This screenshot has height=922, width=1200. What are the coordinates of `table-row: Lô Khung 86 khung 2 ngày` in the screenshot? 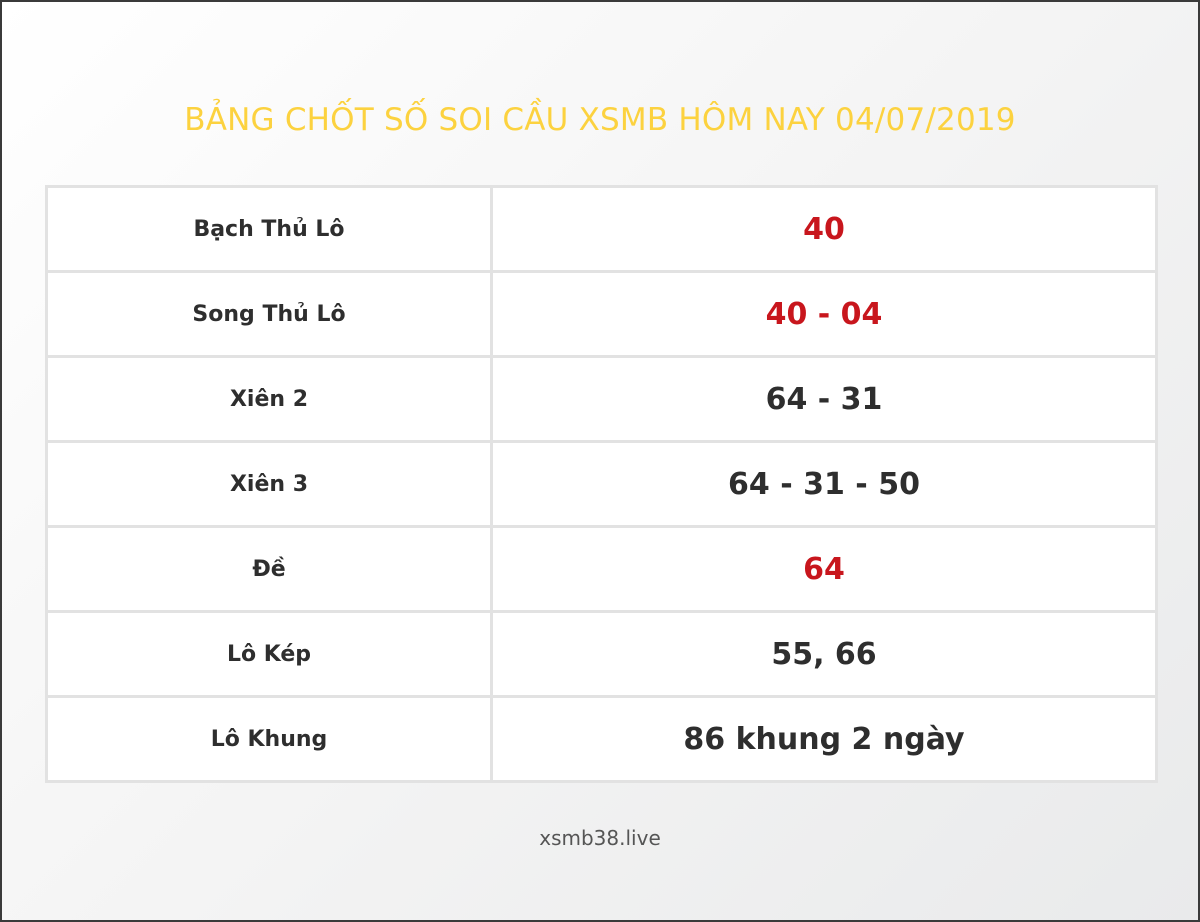 It's located at (601, 739).